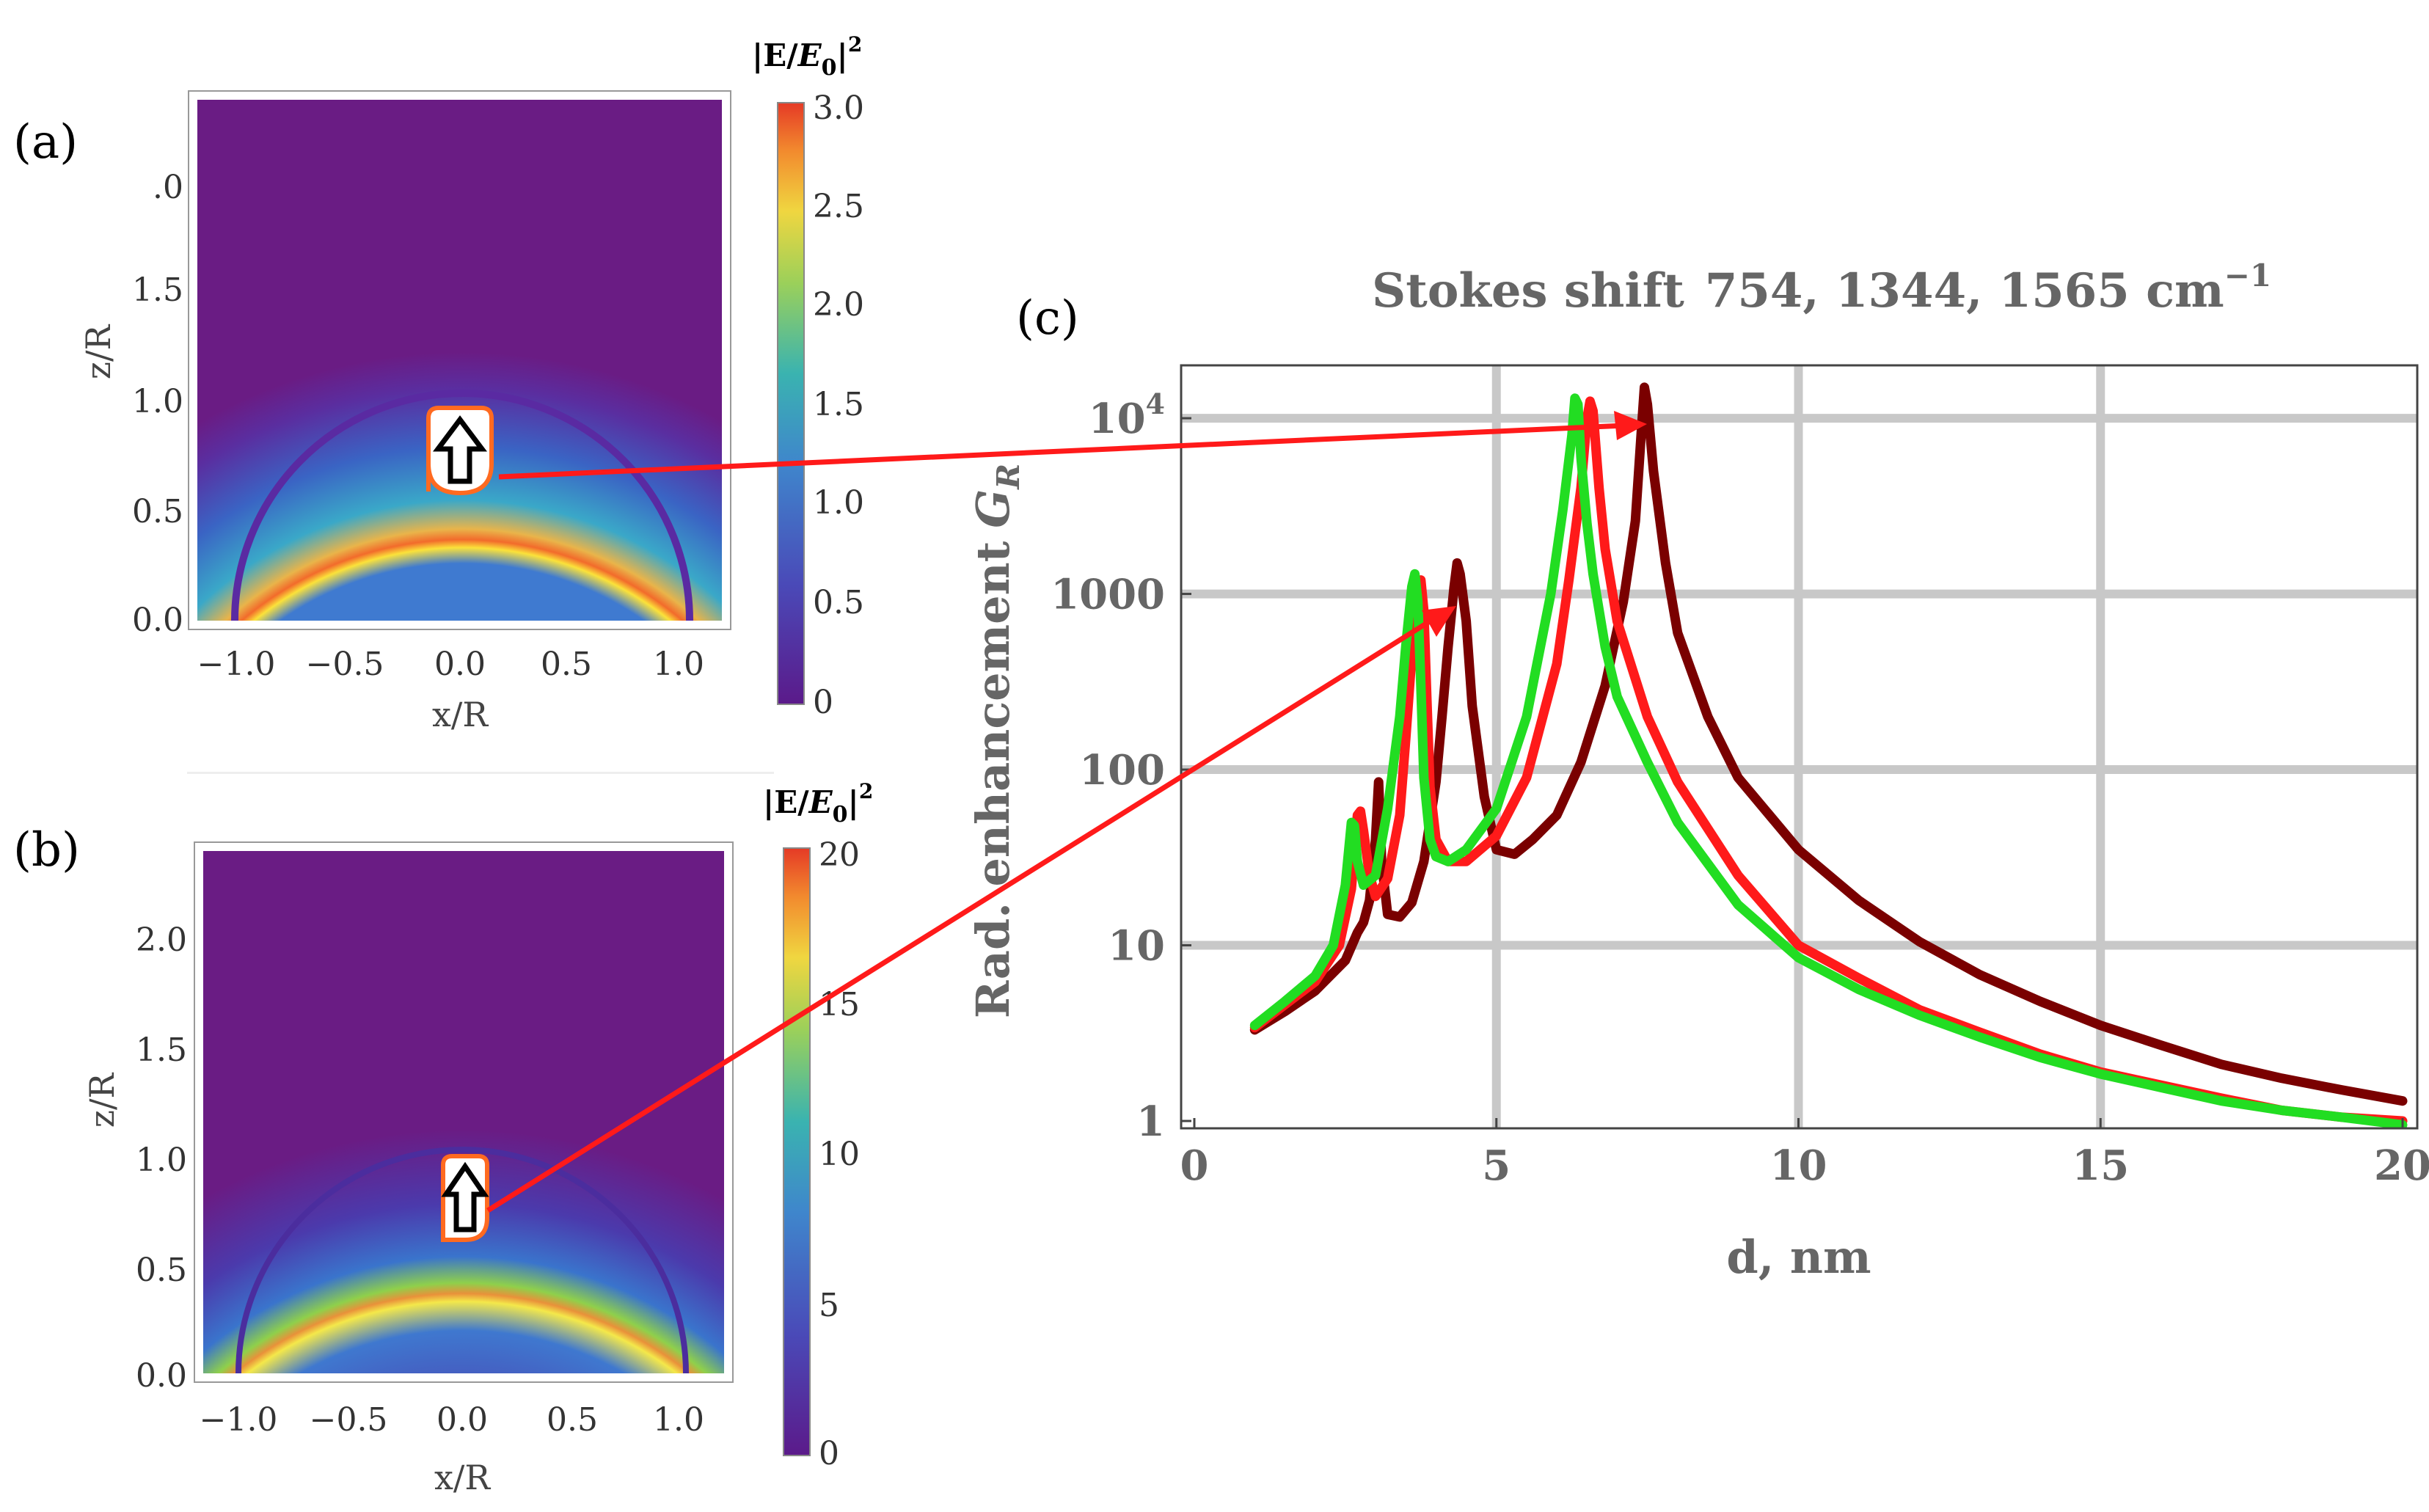 The width and height of the screenshot is (2429, 1512). I want to click on chart-xlabel: d, nm, so click(1798, 1257).